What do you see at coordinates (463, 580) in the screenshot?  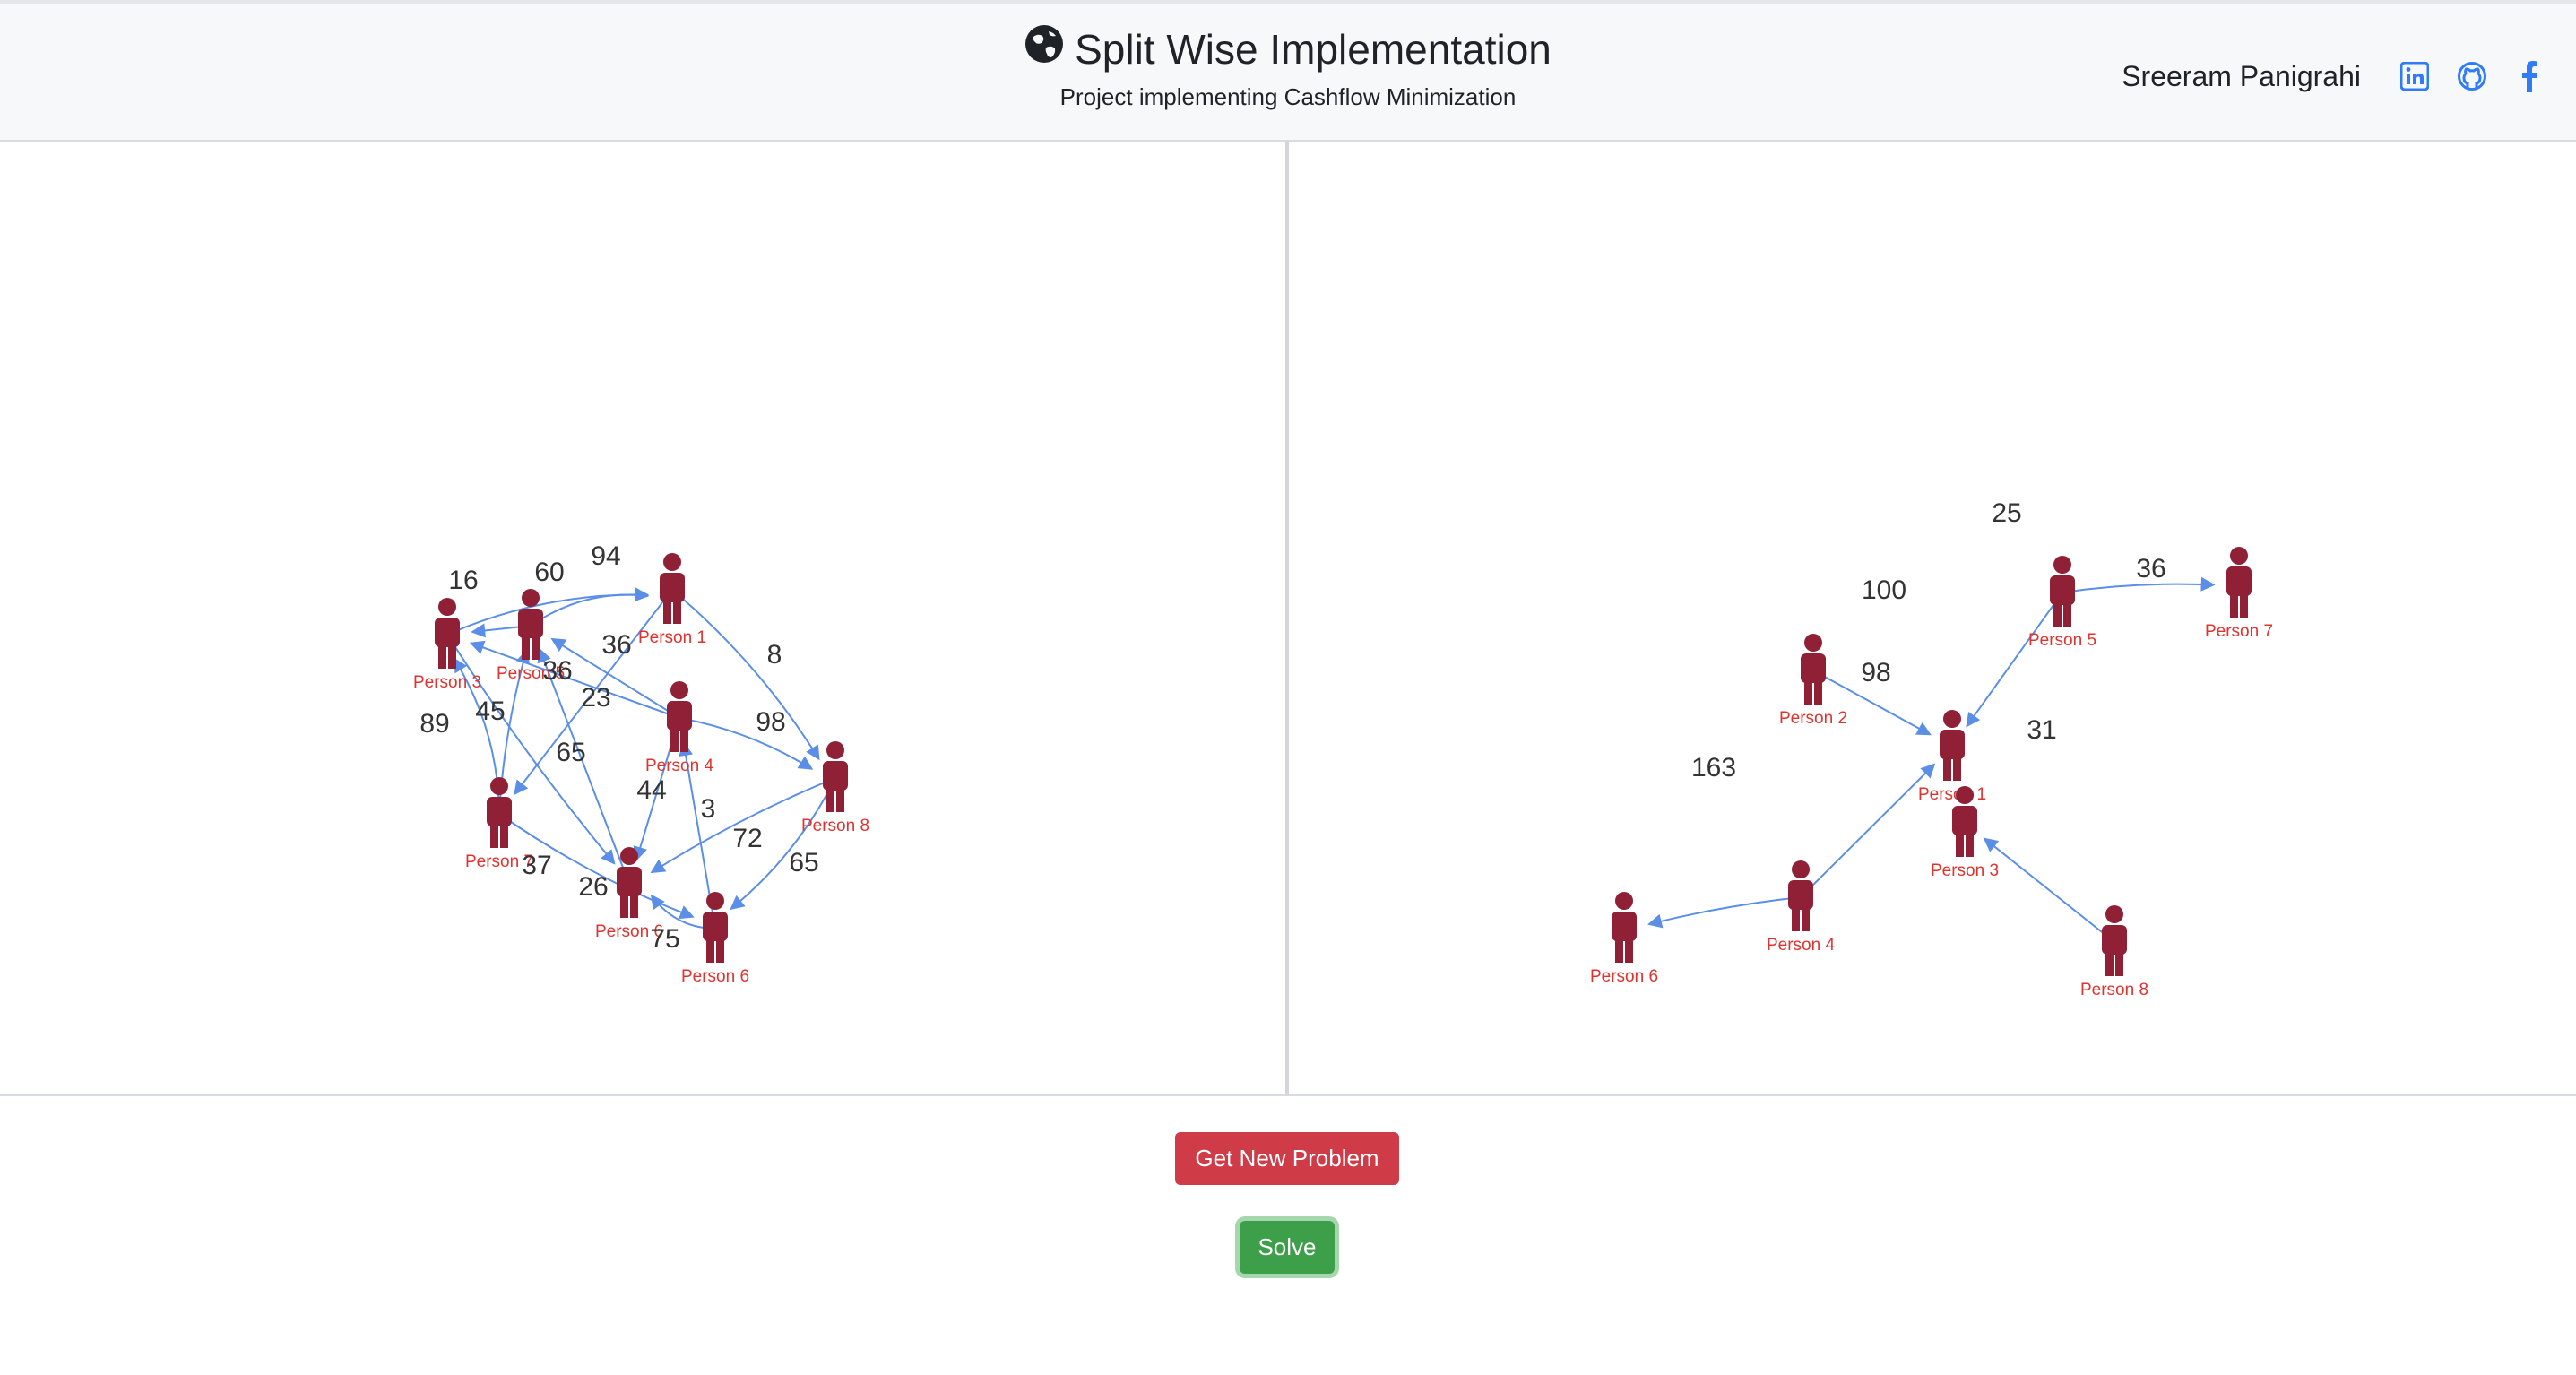 I see `problem-edge-label: 16` at bounding box center [463, 580].